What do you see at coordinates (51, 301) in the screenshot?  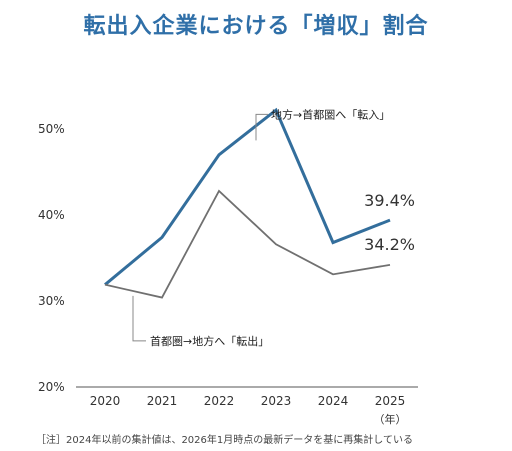 I see `y-tick-label: 30%` at bounding box center [51, 301].